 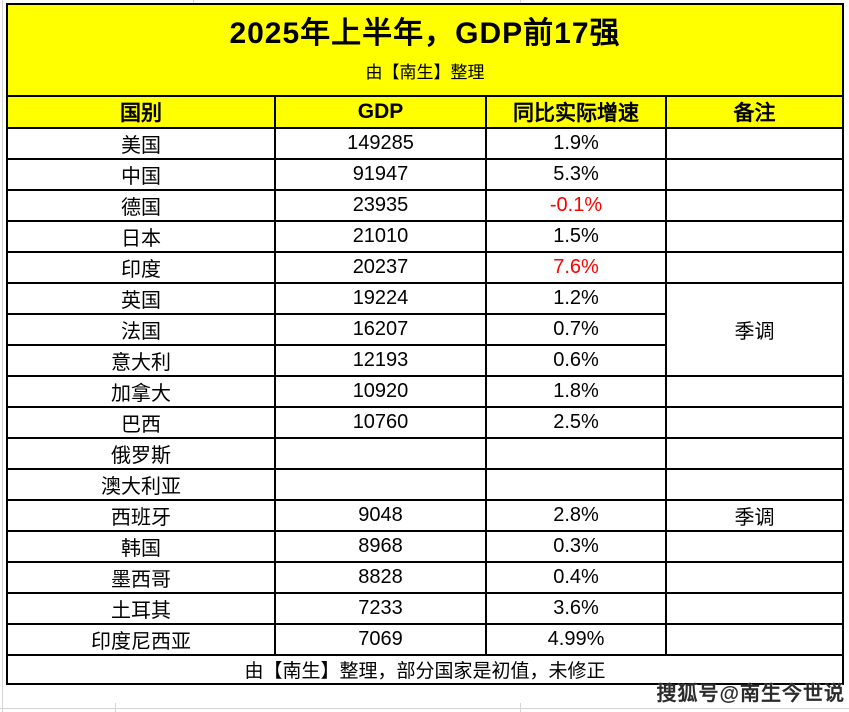 What do you see at coordinates (380, 360) in the screenshot?
I see `cell-gdp: 12193` at bounding box center [380, 360].